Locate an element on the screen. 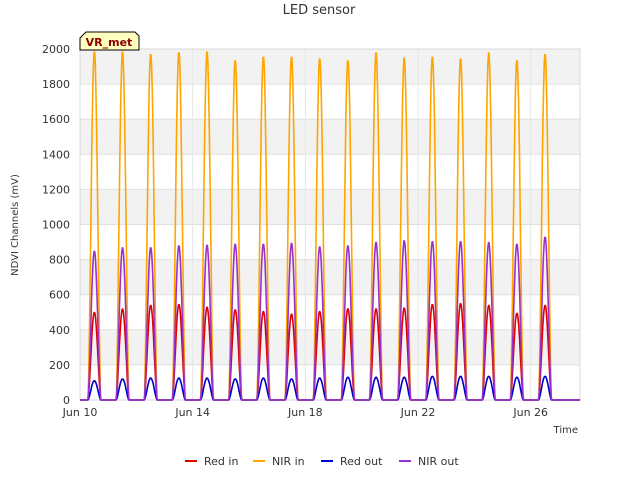 This screenshot has height=480, width=640. badge-label: VR_met is located at coordinates (109, 42).